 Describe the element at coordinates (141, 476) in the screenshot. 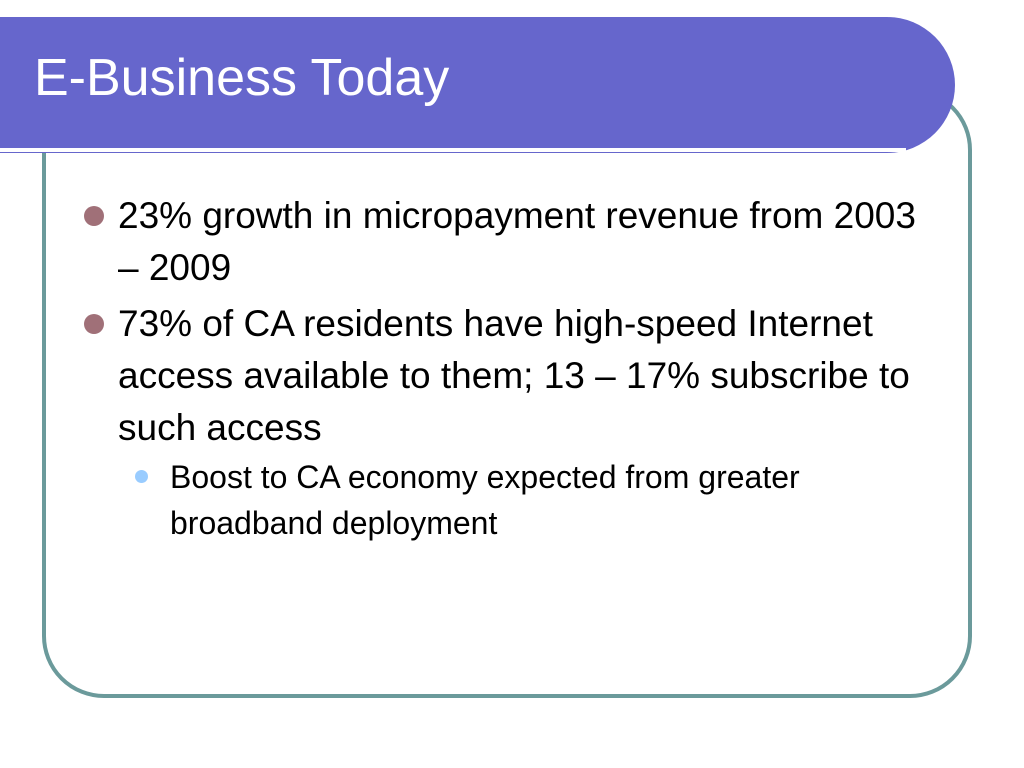

I see `sub-bullet-dot-icon` at that location.